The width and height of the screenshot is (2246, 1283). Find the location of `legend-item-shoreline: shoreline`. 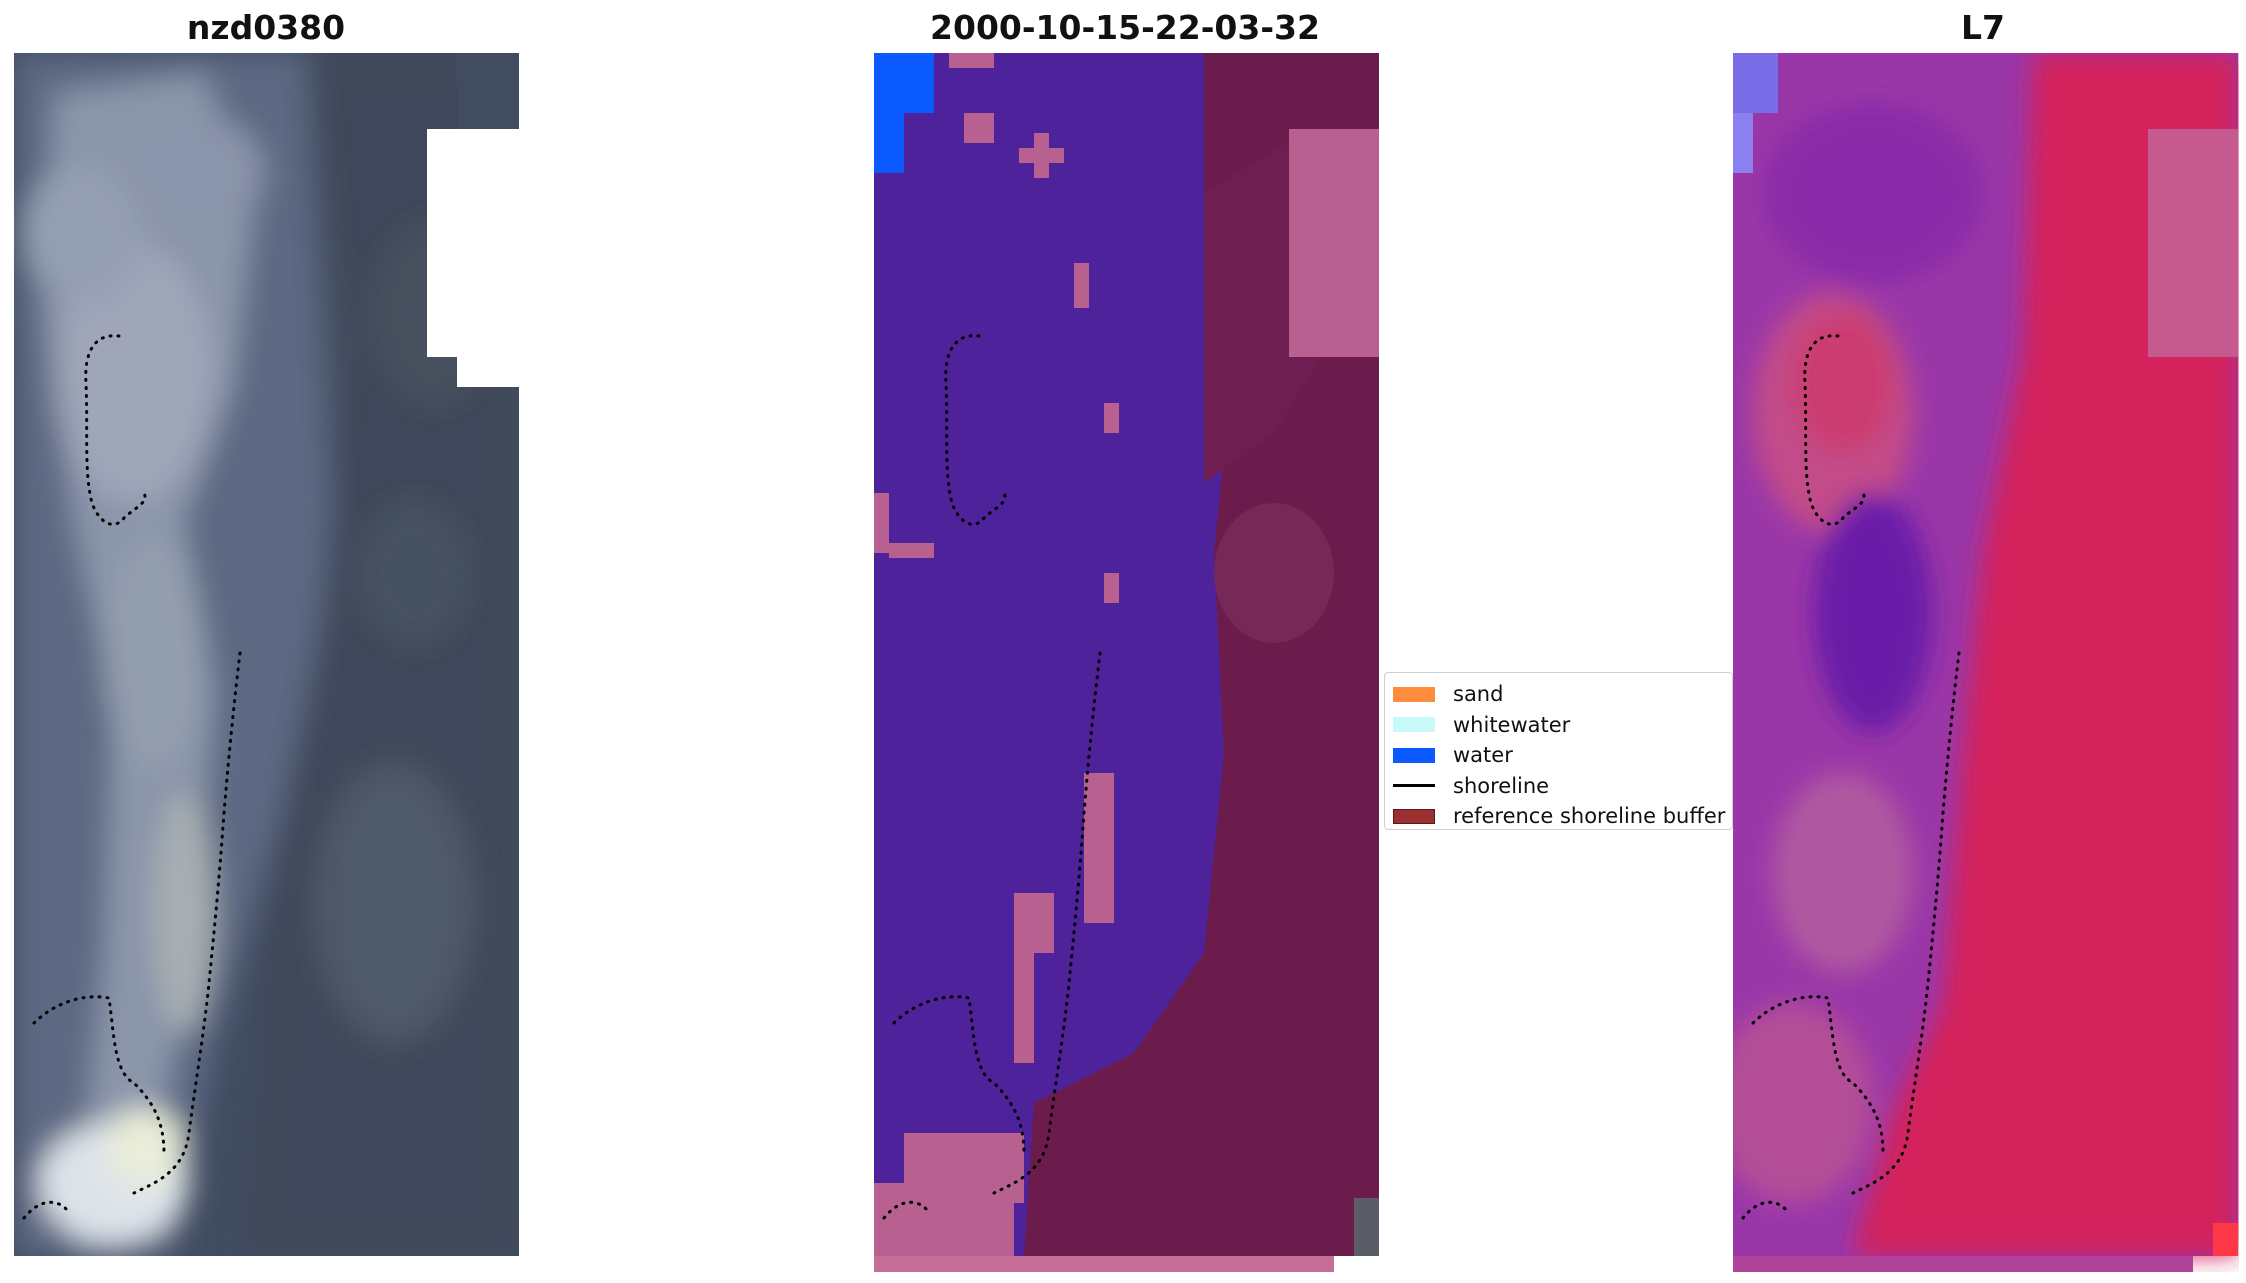

legend-item-shoreline: shoreline is located at coordinates (1558, 786).